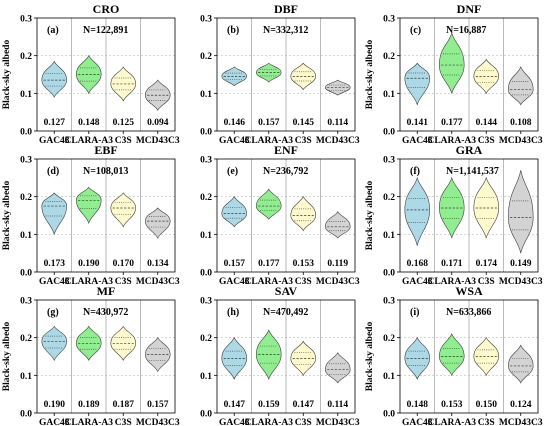 The image size is (550, 426). I want to click on mean-value-label: 0.144, so click(487, 123).